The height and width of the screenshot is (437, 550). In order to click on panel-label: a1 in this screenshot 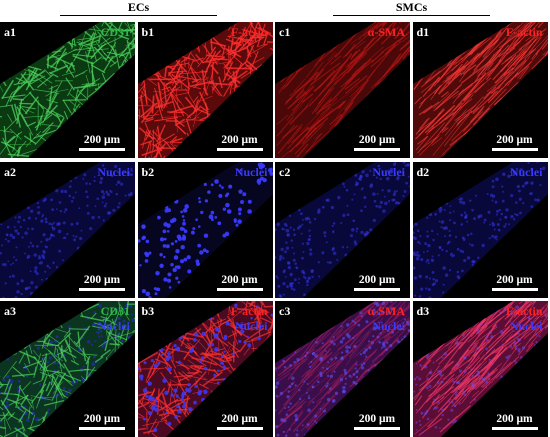, I will do `click(10, 32)`.